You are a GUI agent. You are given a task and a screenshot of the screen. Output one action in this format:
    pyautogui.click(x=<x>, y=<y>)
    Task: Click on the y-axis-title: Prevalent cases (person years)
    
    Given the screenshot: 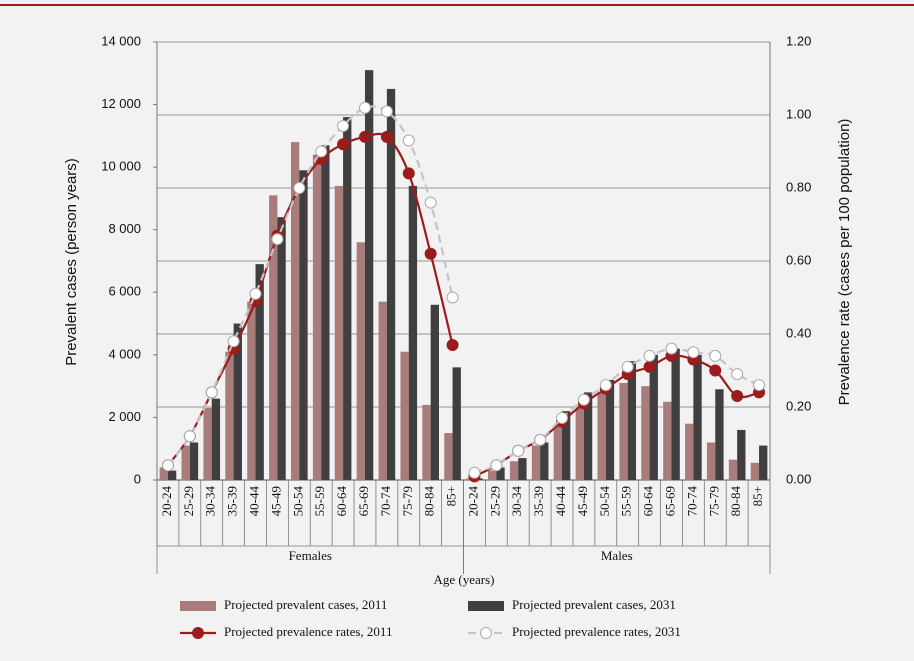 What is the action you would take?
    pyautogui.click(x=71, y=262)
    